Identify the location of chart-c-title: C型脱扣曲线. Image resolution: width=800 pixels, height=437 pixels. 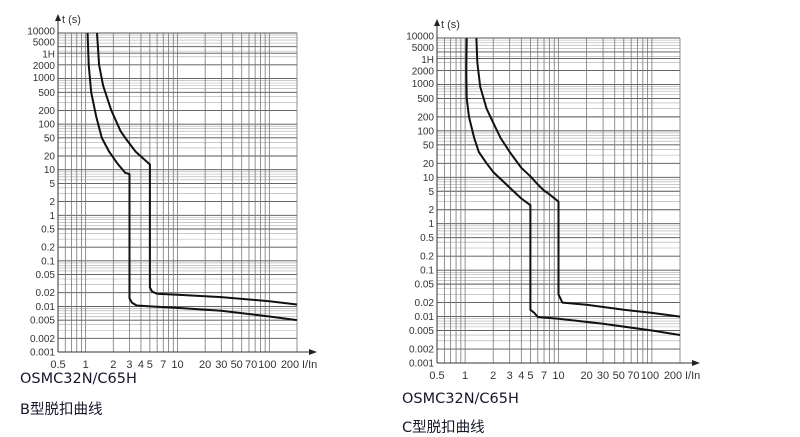
(443, 428).